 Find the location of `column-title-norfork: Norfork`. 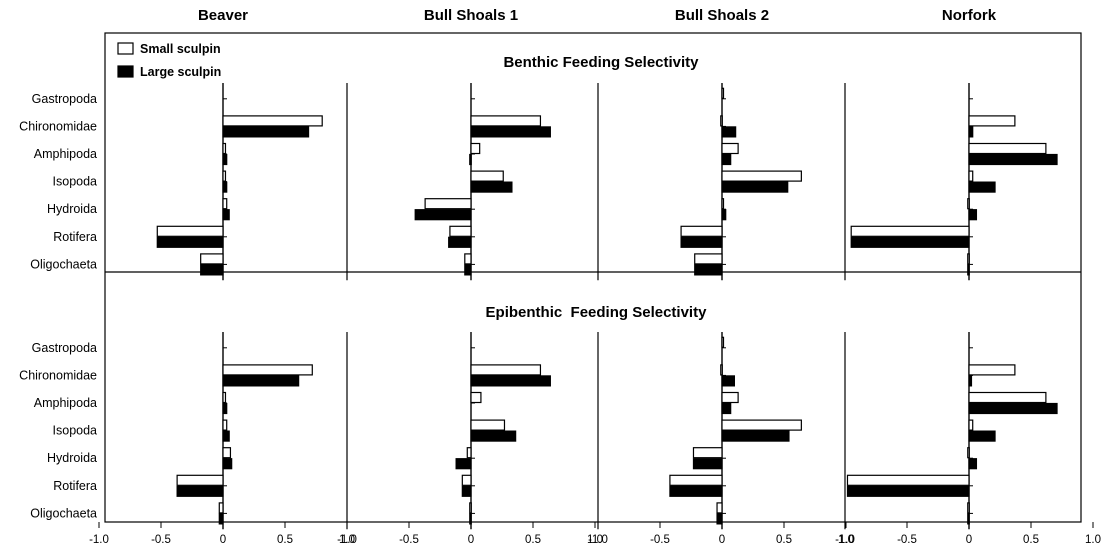

column-title-norfork: Norfork is located at coordinates (969, 15).